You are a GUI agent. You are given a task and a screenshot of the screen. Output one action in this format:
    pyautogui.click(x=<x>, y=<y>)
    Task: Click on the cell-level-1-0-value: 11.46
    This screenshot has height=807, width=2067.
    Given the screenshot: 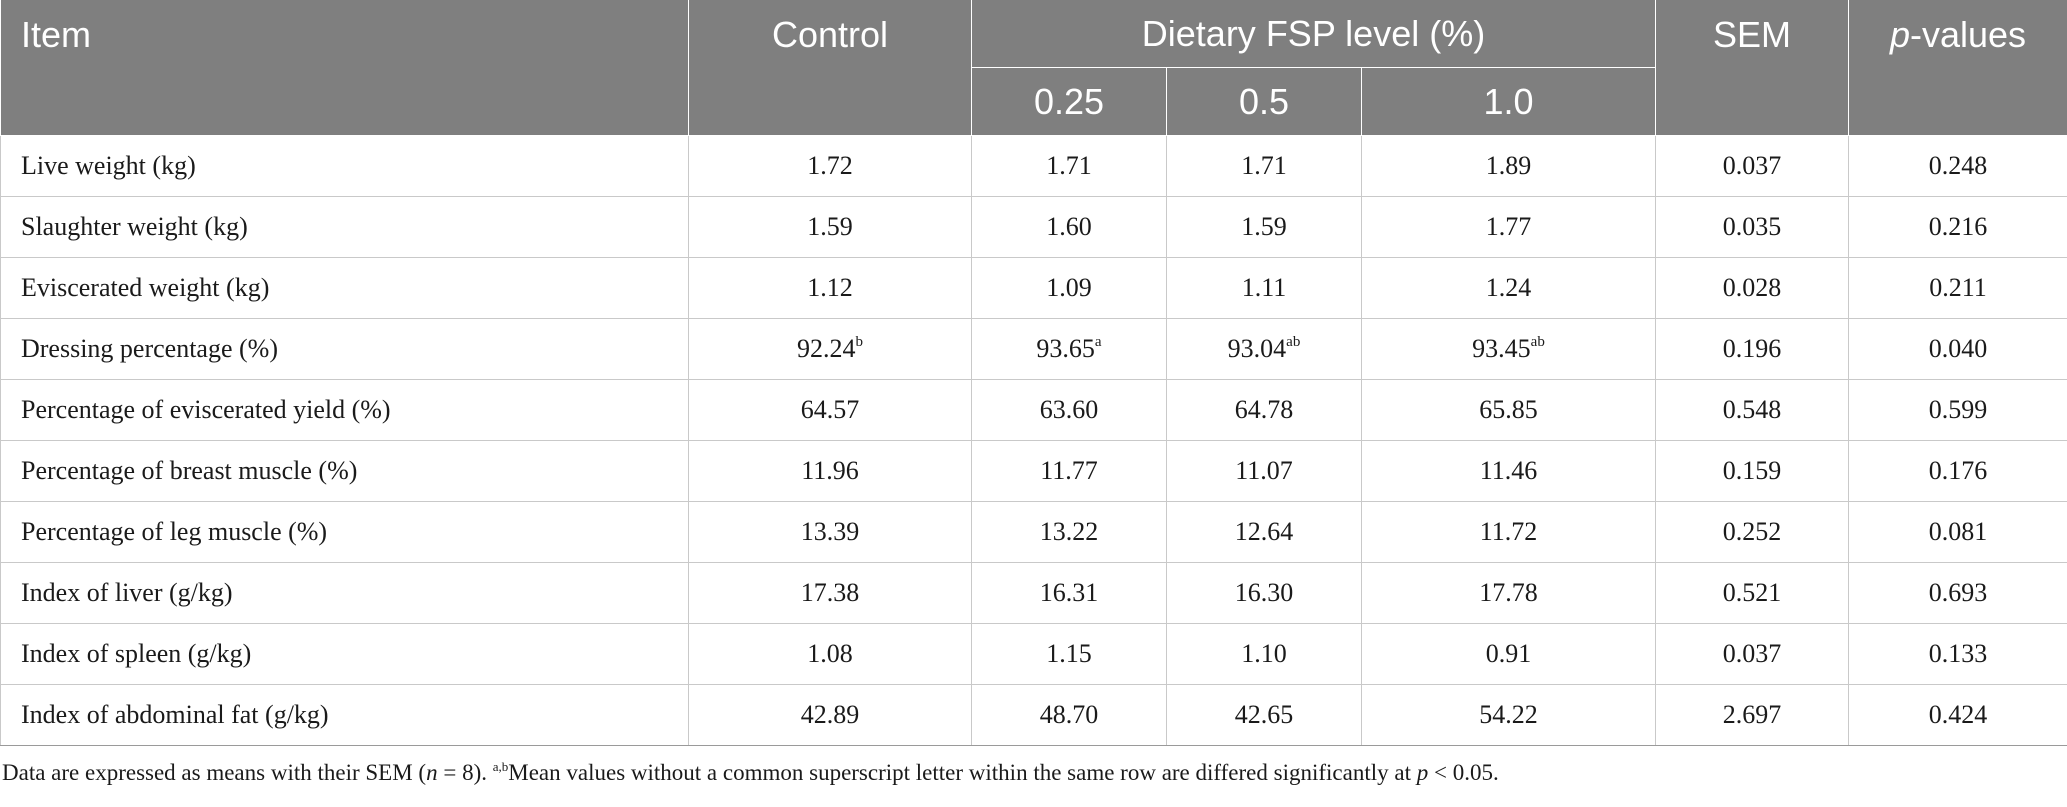 What is the action you would take?
    pyautogui.click(x=1508, y=470)
    